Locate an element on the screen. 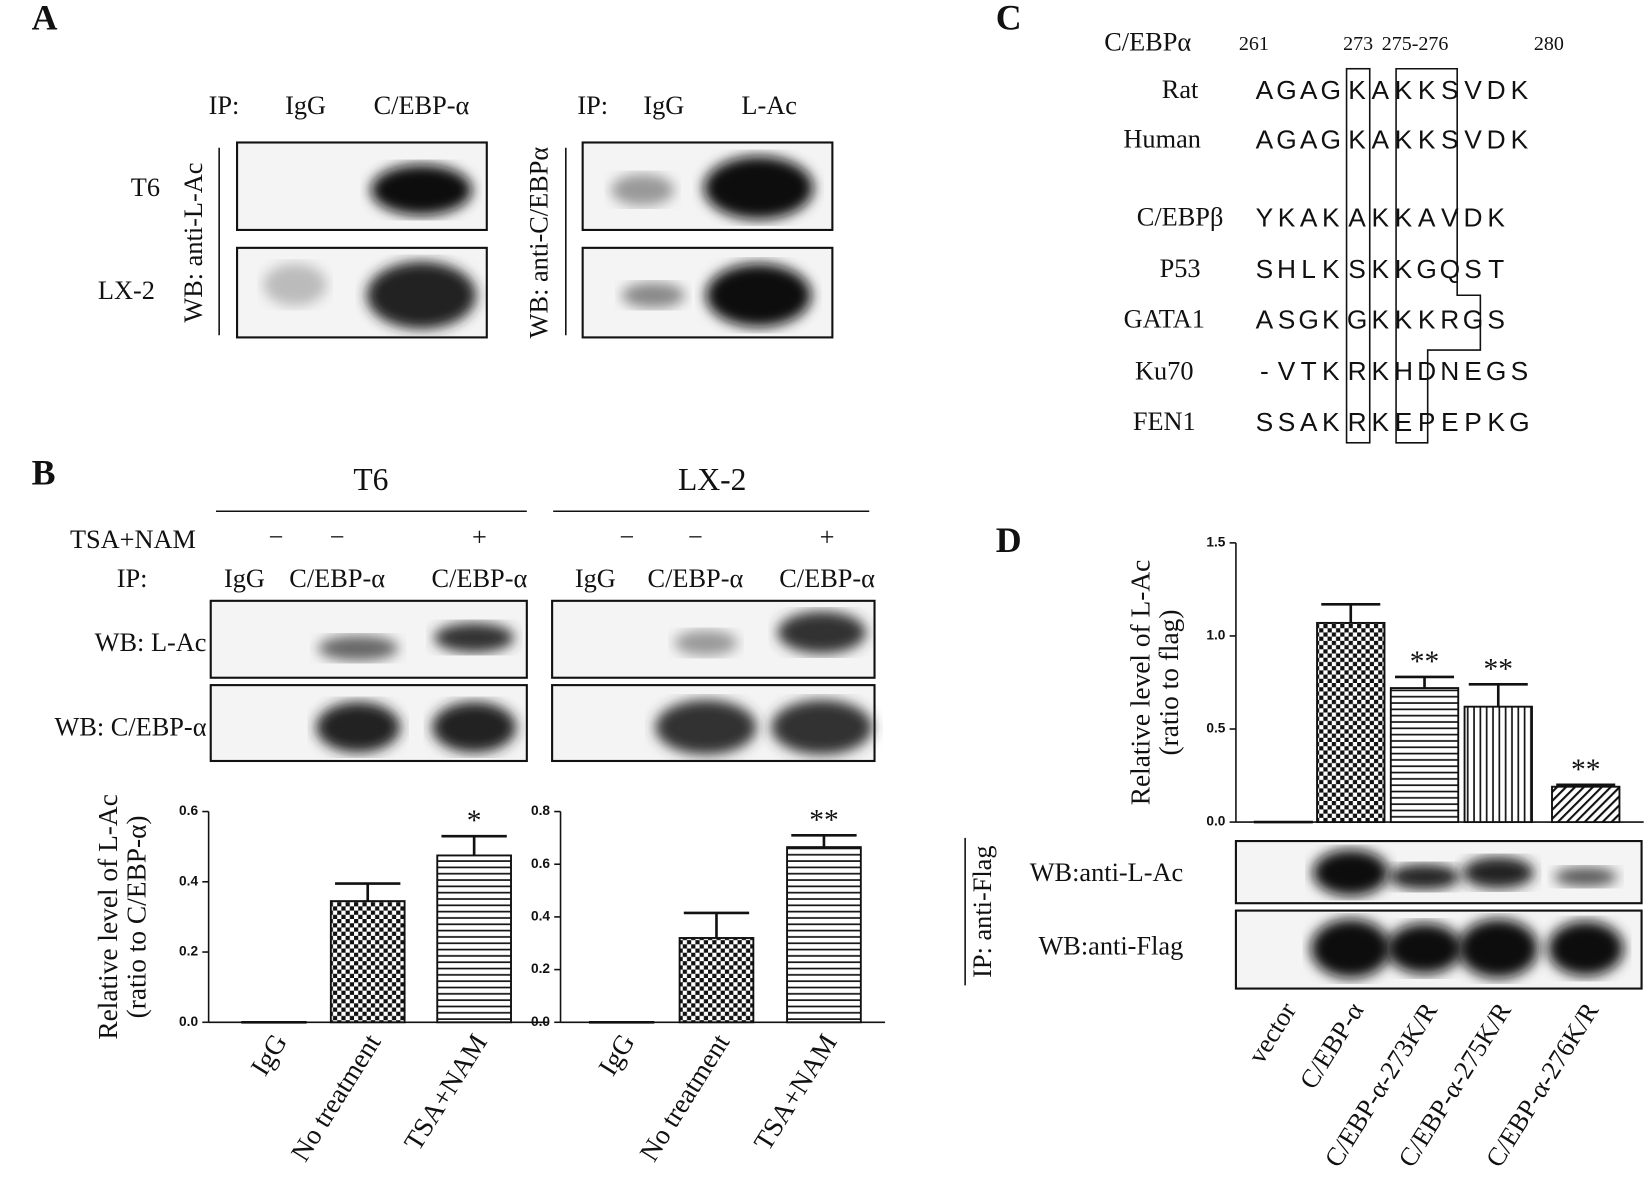 Image resolution: width=1650 pixels, height=1189 pixels. y-tick-label: 1.5 is located at coordinates (1215, 541).